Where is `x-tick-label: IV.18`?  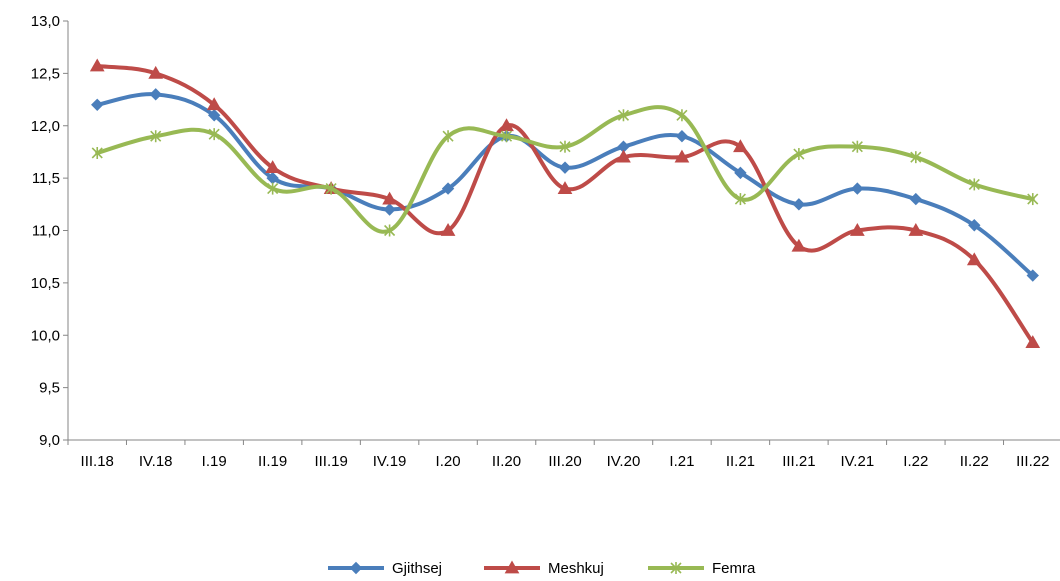
x-tick-label: IV.18 is located at coordinates (156, 461).